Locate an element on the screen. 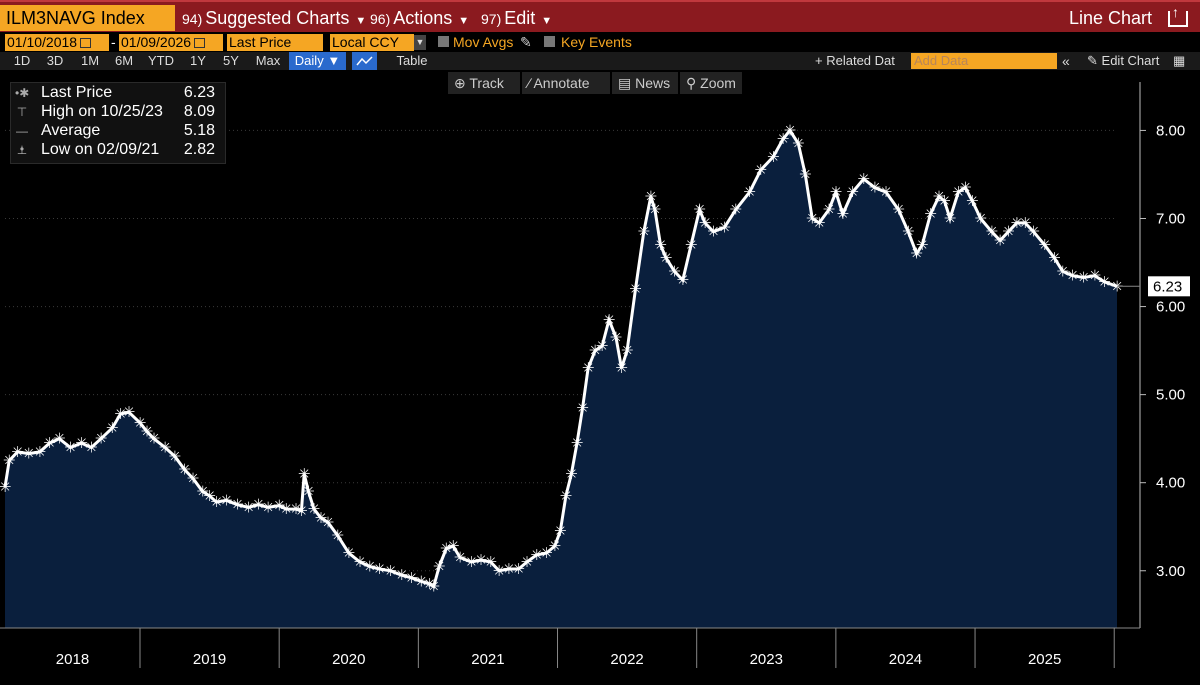 This screenshot has width=1200, height=685. collapse-icon: « is located at coordinates (1066, 61).